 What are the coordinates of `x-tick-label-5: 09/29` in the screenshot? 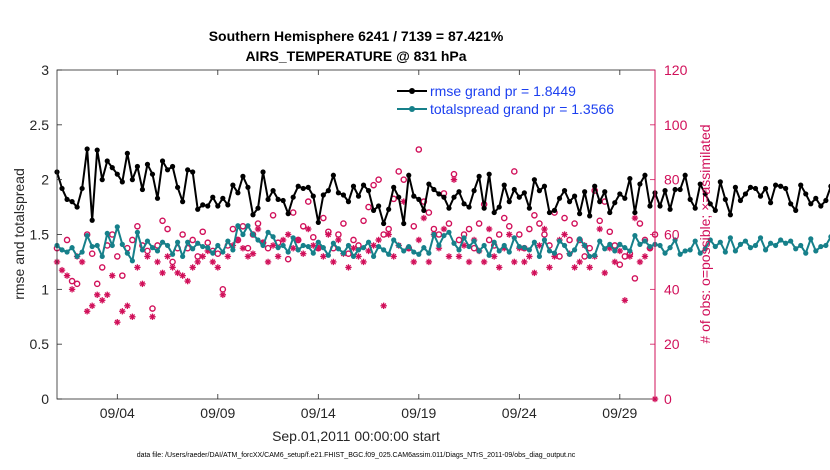 It's located at (619, 413).